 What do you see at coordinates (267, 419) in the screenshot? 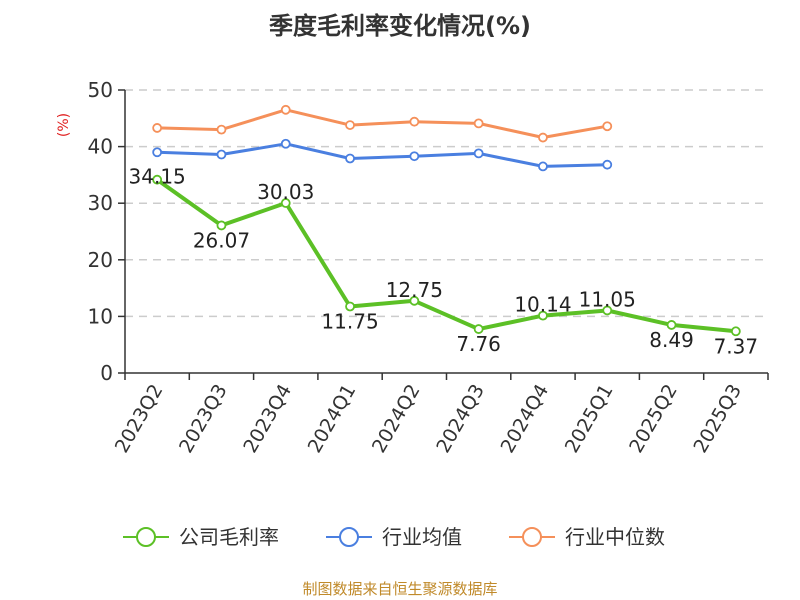
I see `x-tick-label: 2023Q4` at bounding box center [267, 419].